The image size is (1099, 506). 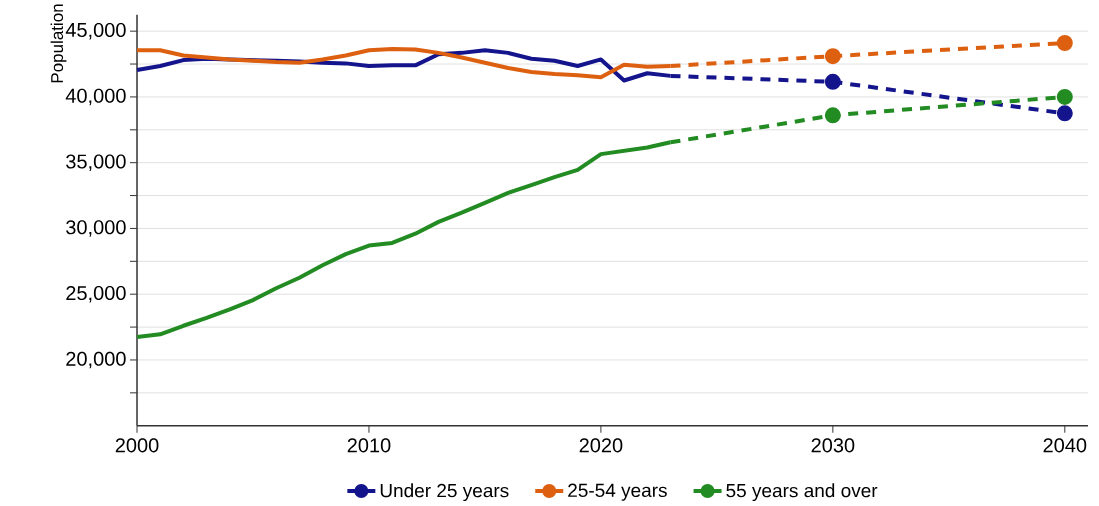 What do you see at coordinates (369, 445) in the screenshot?
I see `x-tick-label: 2010` at bounding box center [369, 445].